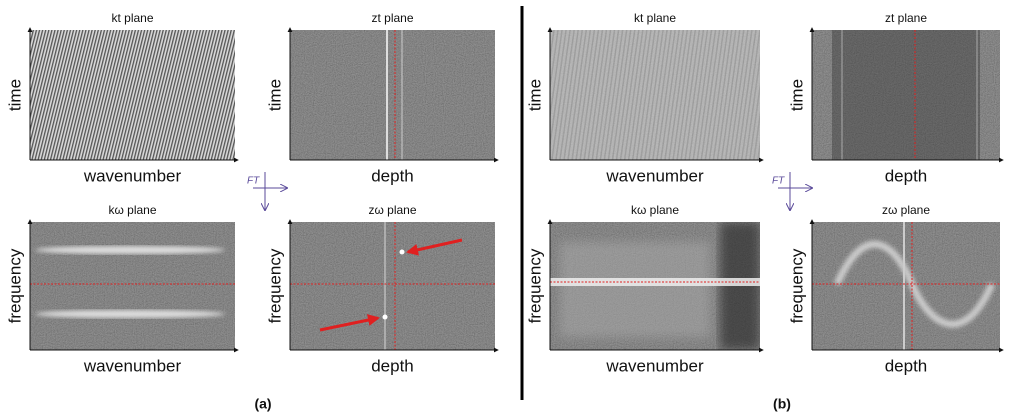  I want to click on image-bg, so click(132, 95).